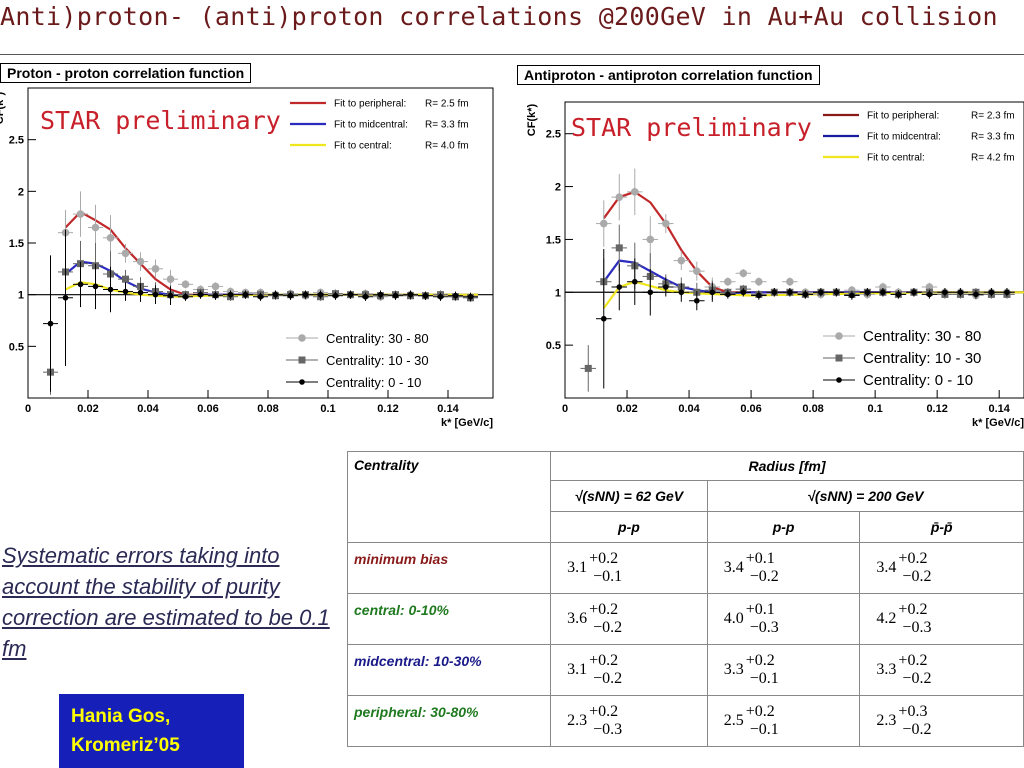  I want to click on centrality-label: peripheral: 30-80%, so click(449, 721).